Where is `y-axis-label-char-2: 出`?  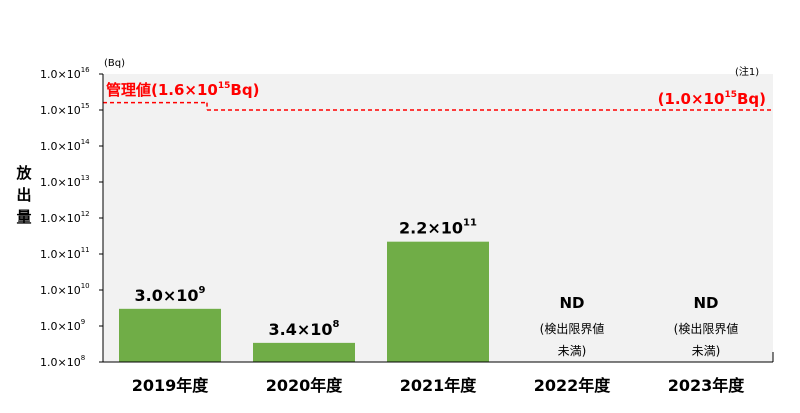
y-axis-label-char-2: 出 is located at coordinates (23, 195).